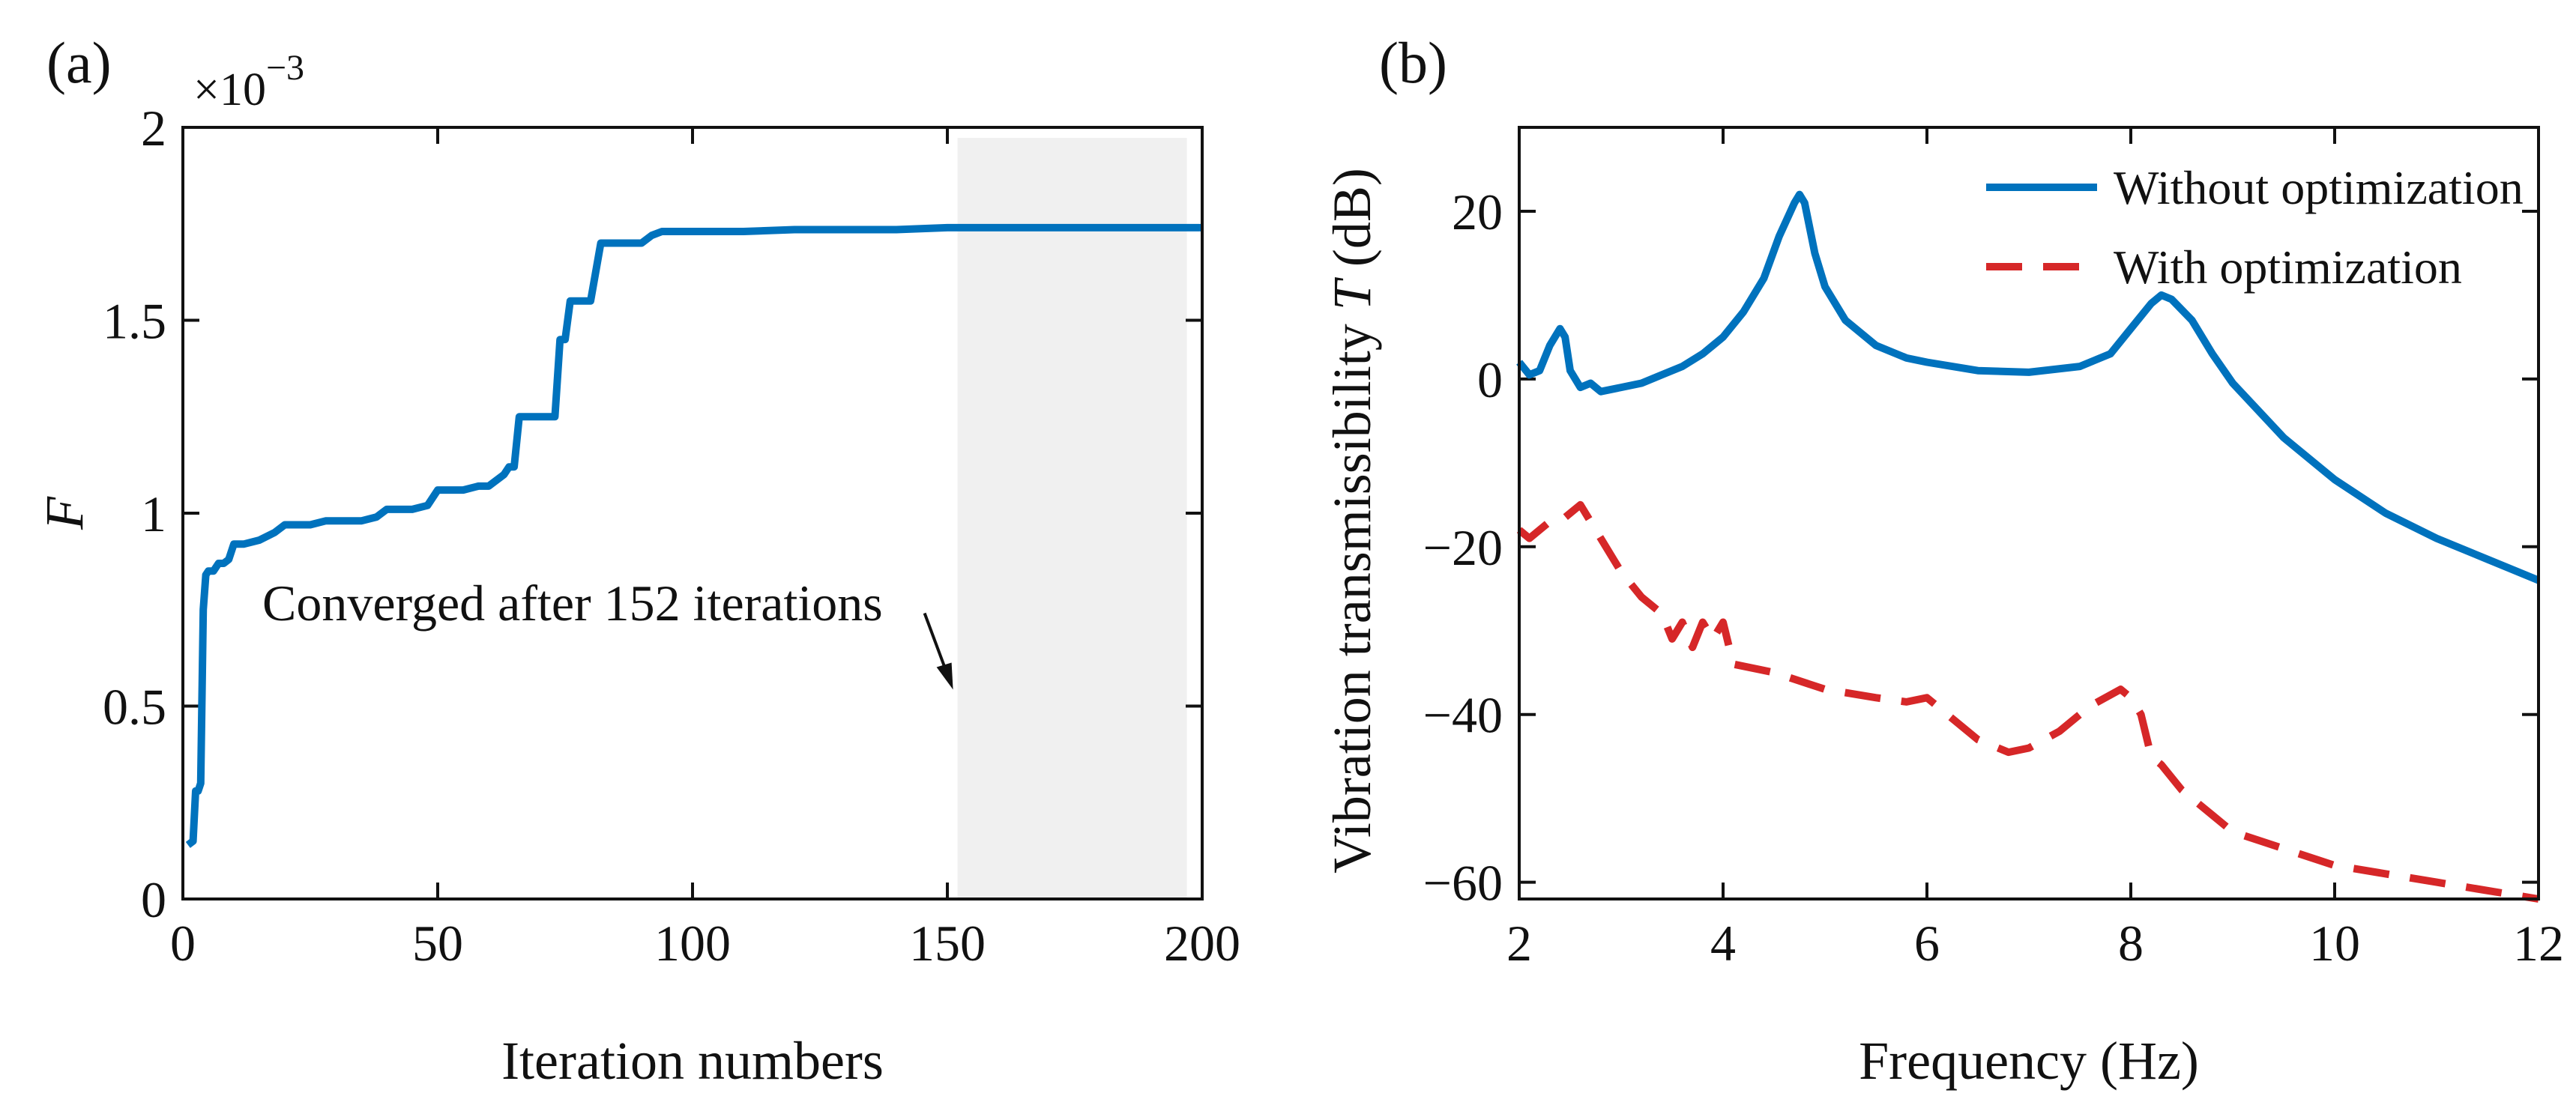  Describe the element at coordinates (1927, 943) in the screenshot. I see `panel-b-x-tick-label: 6` at that location.